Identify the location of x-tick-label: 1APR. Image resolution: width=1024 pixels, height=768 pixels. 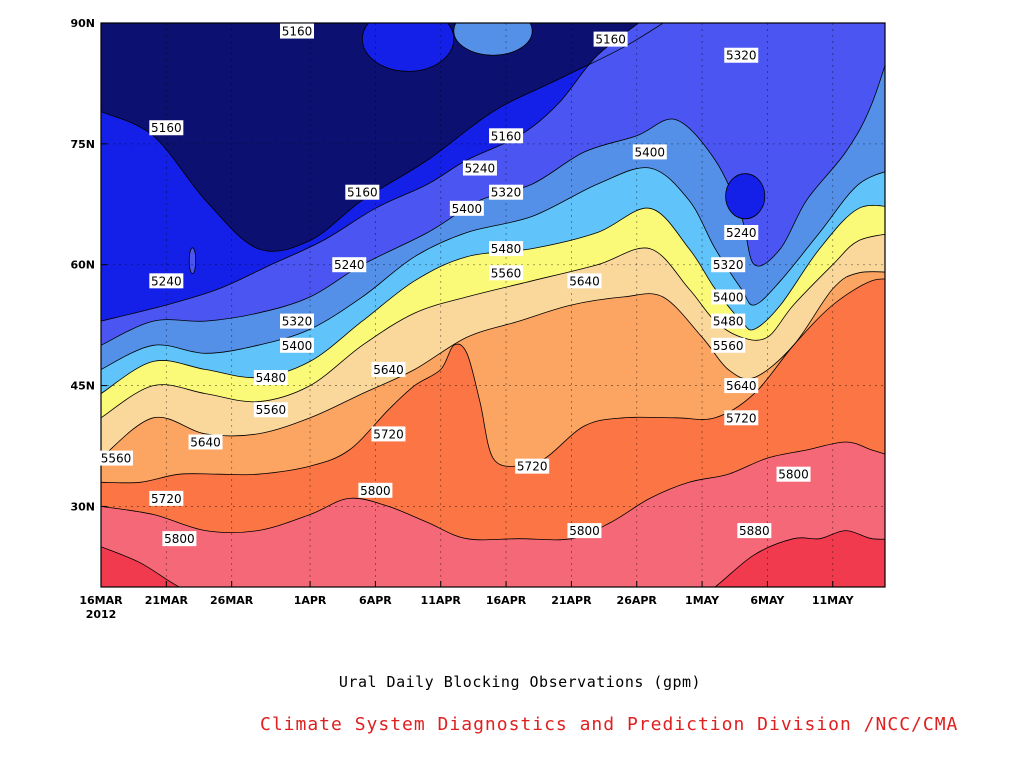
(310, 600).